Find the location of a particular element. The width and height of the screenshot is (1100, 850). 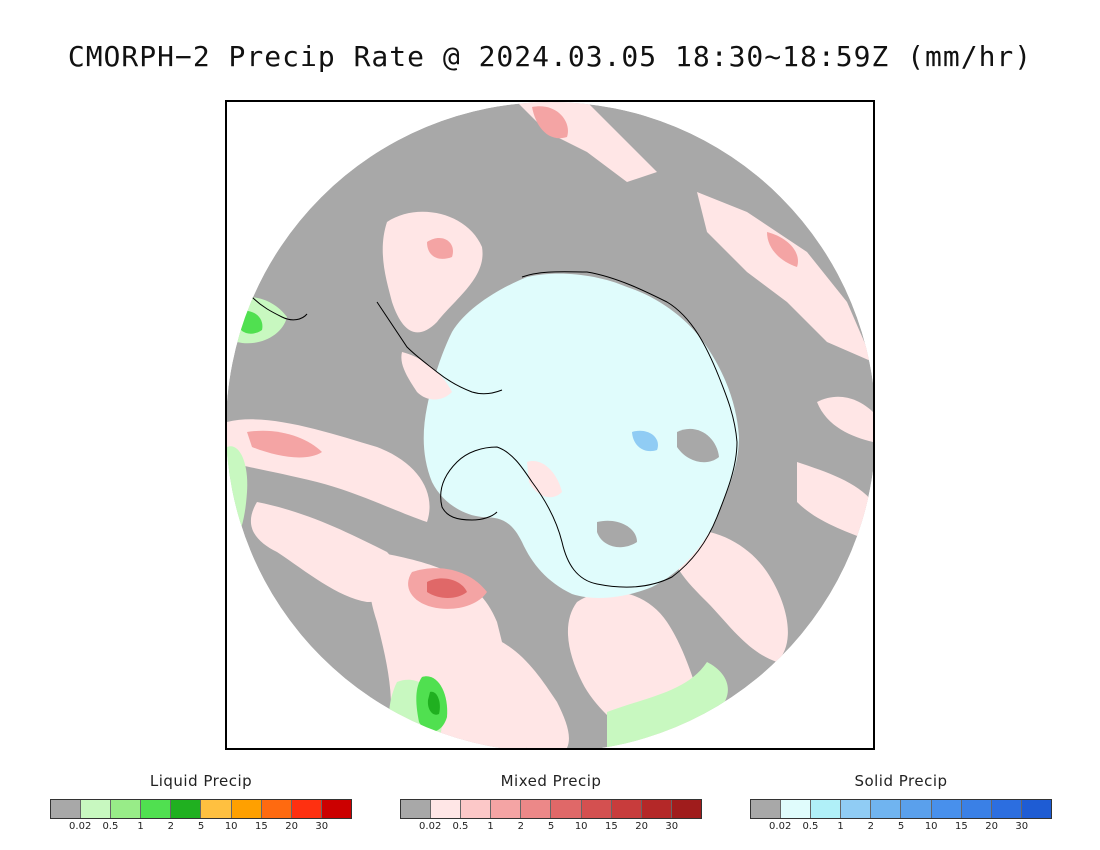

moderate-snow-patches is located at coordinates (645, 441).